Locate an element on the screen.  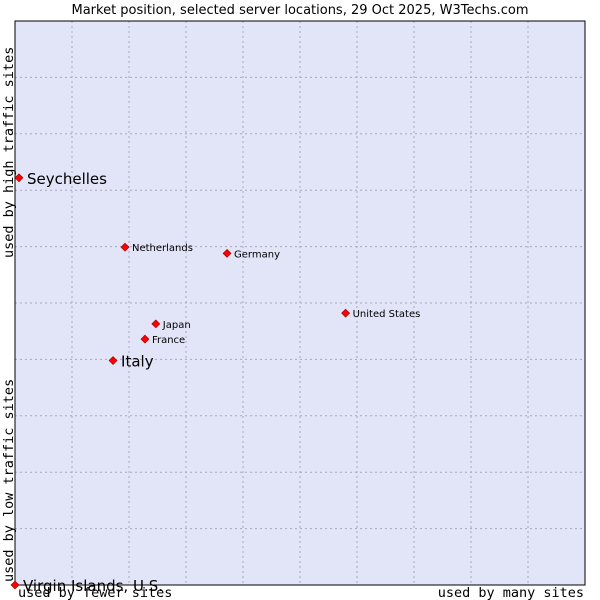
data-label-seychelles: Seychelles is located at coordinates (67, 179).